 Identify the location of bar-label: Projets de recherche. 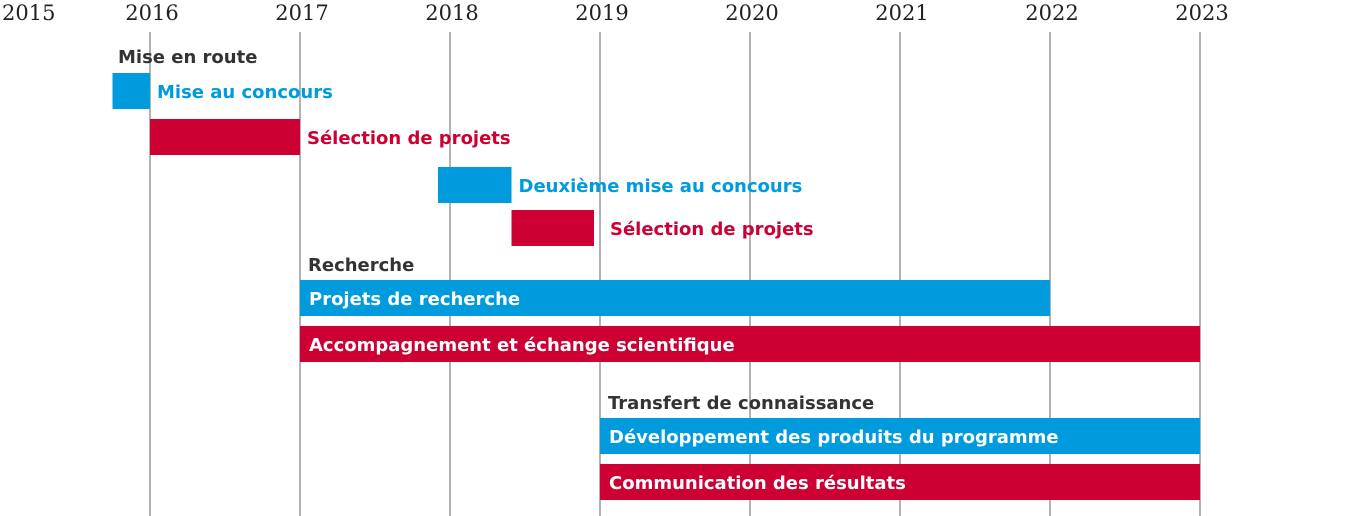
(414, 299).